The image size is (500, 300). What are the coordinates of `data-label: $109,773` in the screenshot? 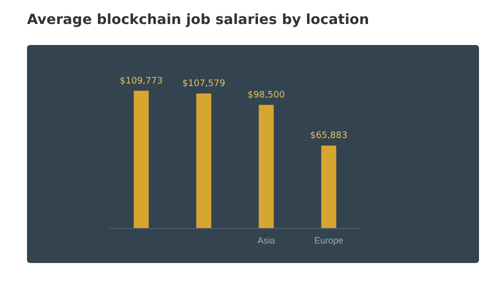 It's located at (141, 81).